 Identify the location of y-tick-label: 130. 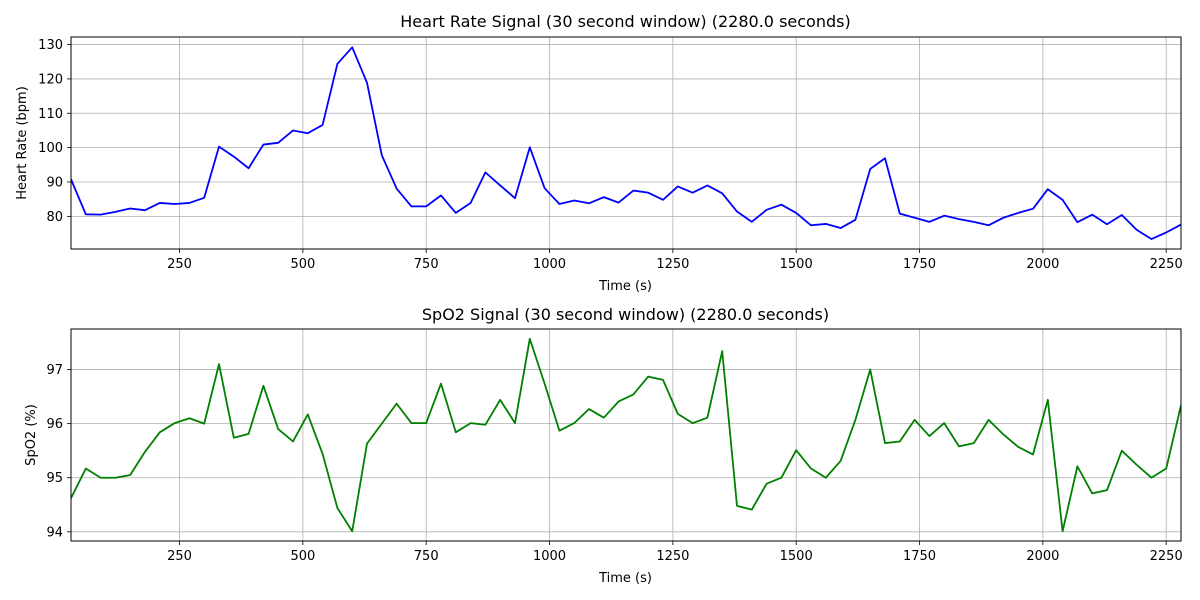
(50, 45).